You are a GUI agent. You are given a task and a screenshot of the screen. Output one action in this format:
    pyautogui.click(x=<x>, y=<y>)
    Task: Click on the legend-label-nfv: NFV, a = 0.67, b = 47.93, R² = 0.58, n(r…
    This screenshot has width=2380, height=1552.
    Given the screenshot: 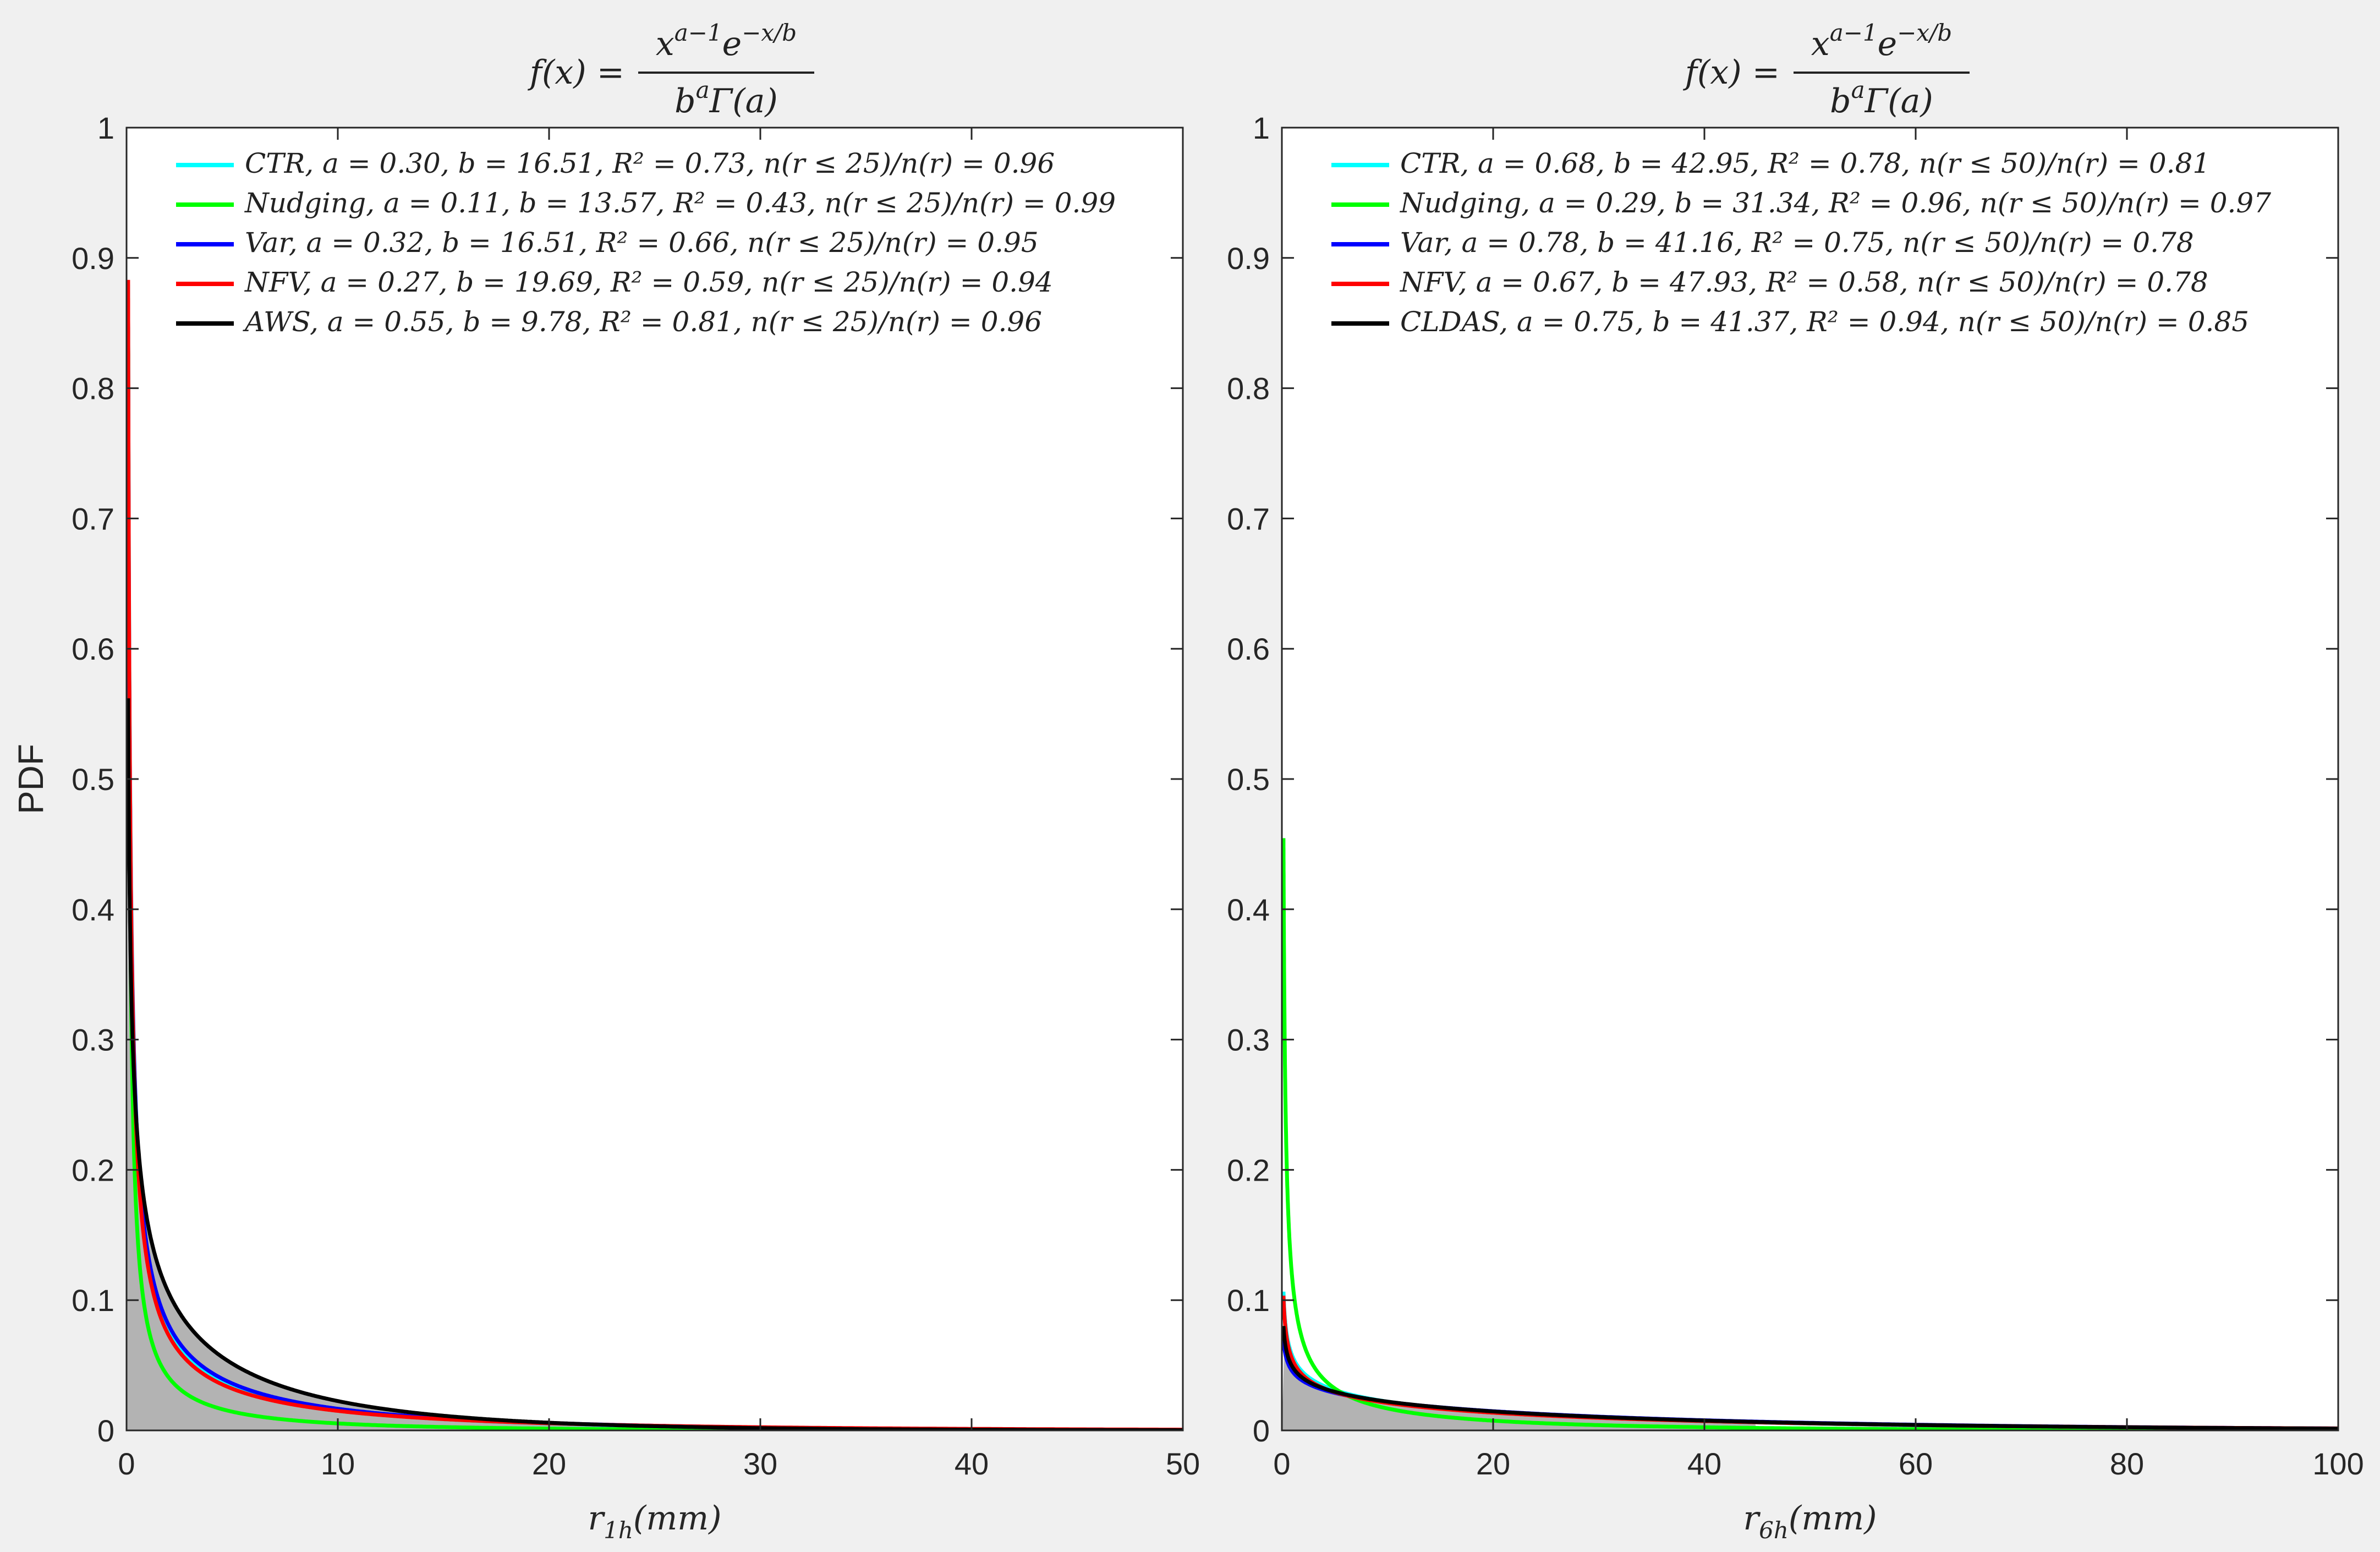 What is the action you would take?
    pyautogui.click(x=1804, y=282)
    